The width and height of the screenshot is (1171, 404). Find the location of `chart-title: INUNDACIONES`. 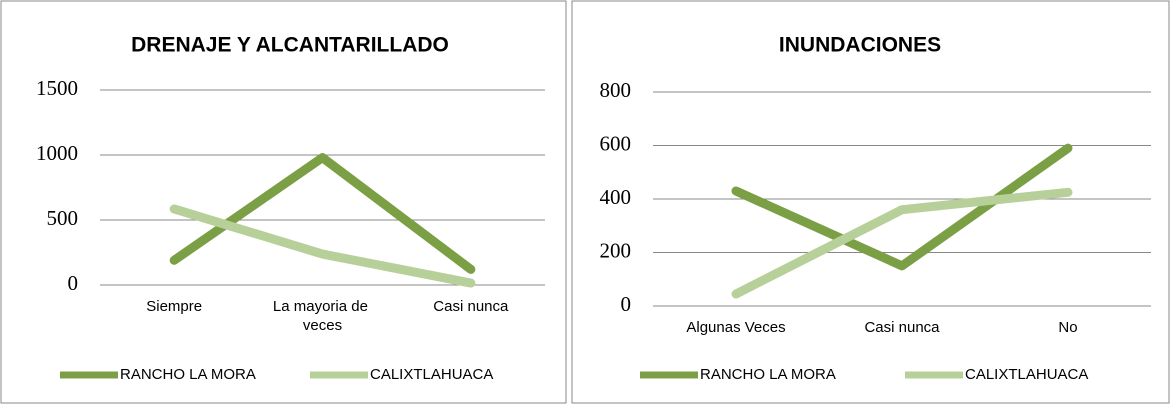

chart-title: INUNDACIONES is located at coordinates (860, 45).